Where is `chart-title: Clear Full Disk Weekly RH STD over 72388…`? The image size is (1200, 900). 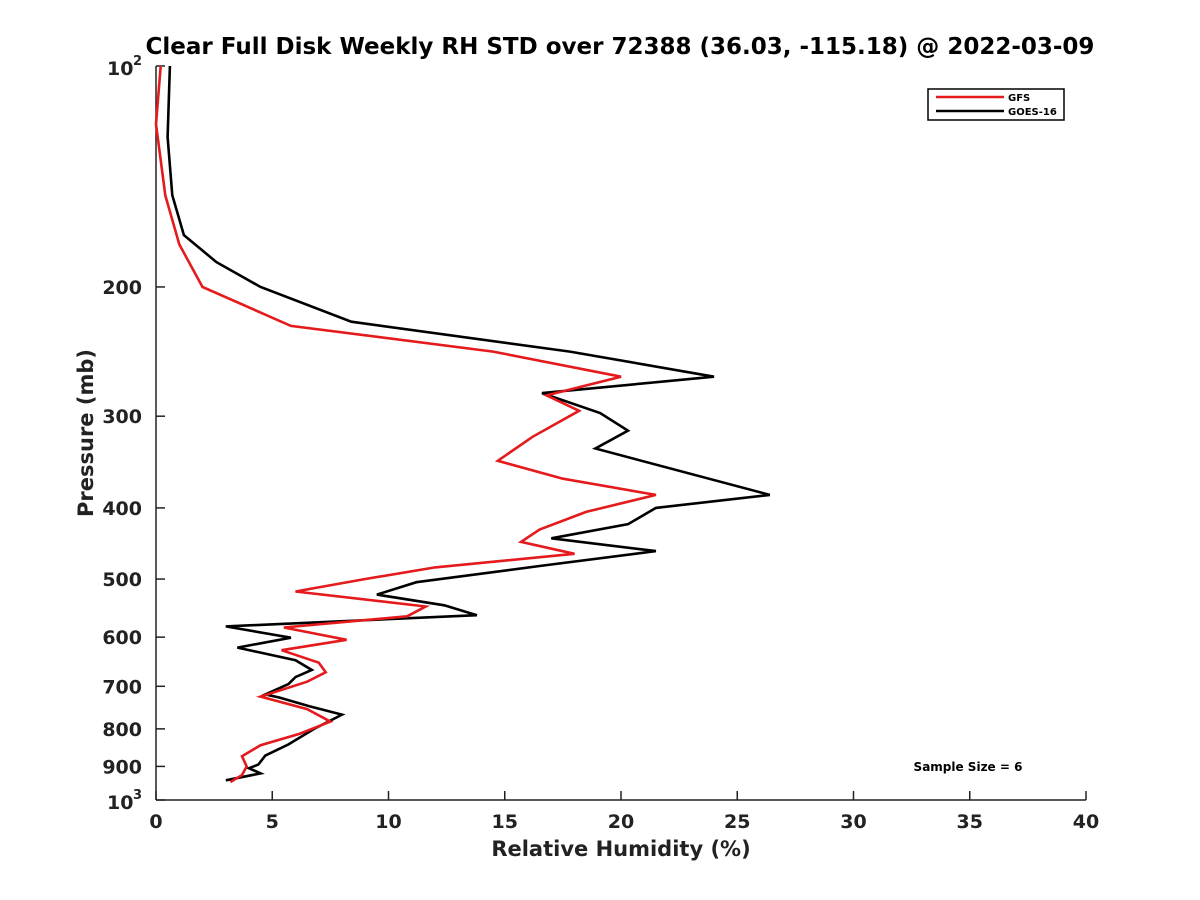
chart-title: Clear Full Disk Weekly RH STD over 72388… is located at coordinates (620, 47).